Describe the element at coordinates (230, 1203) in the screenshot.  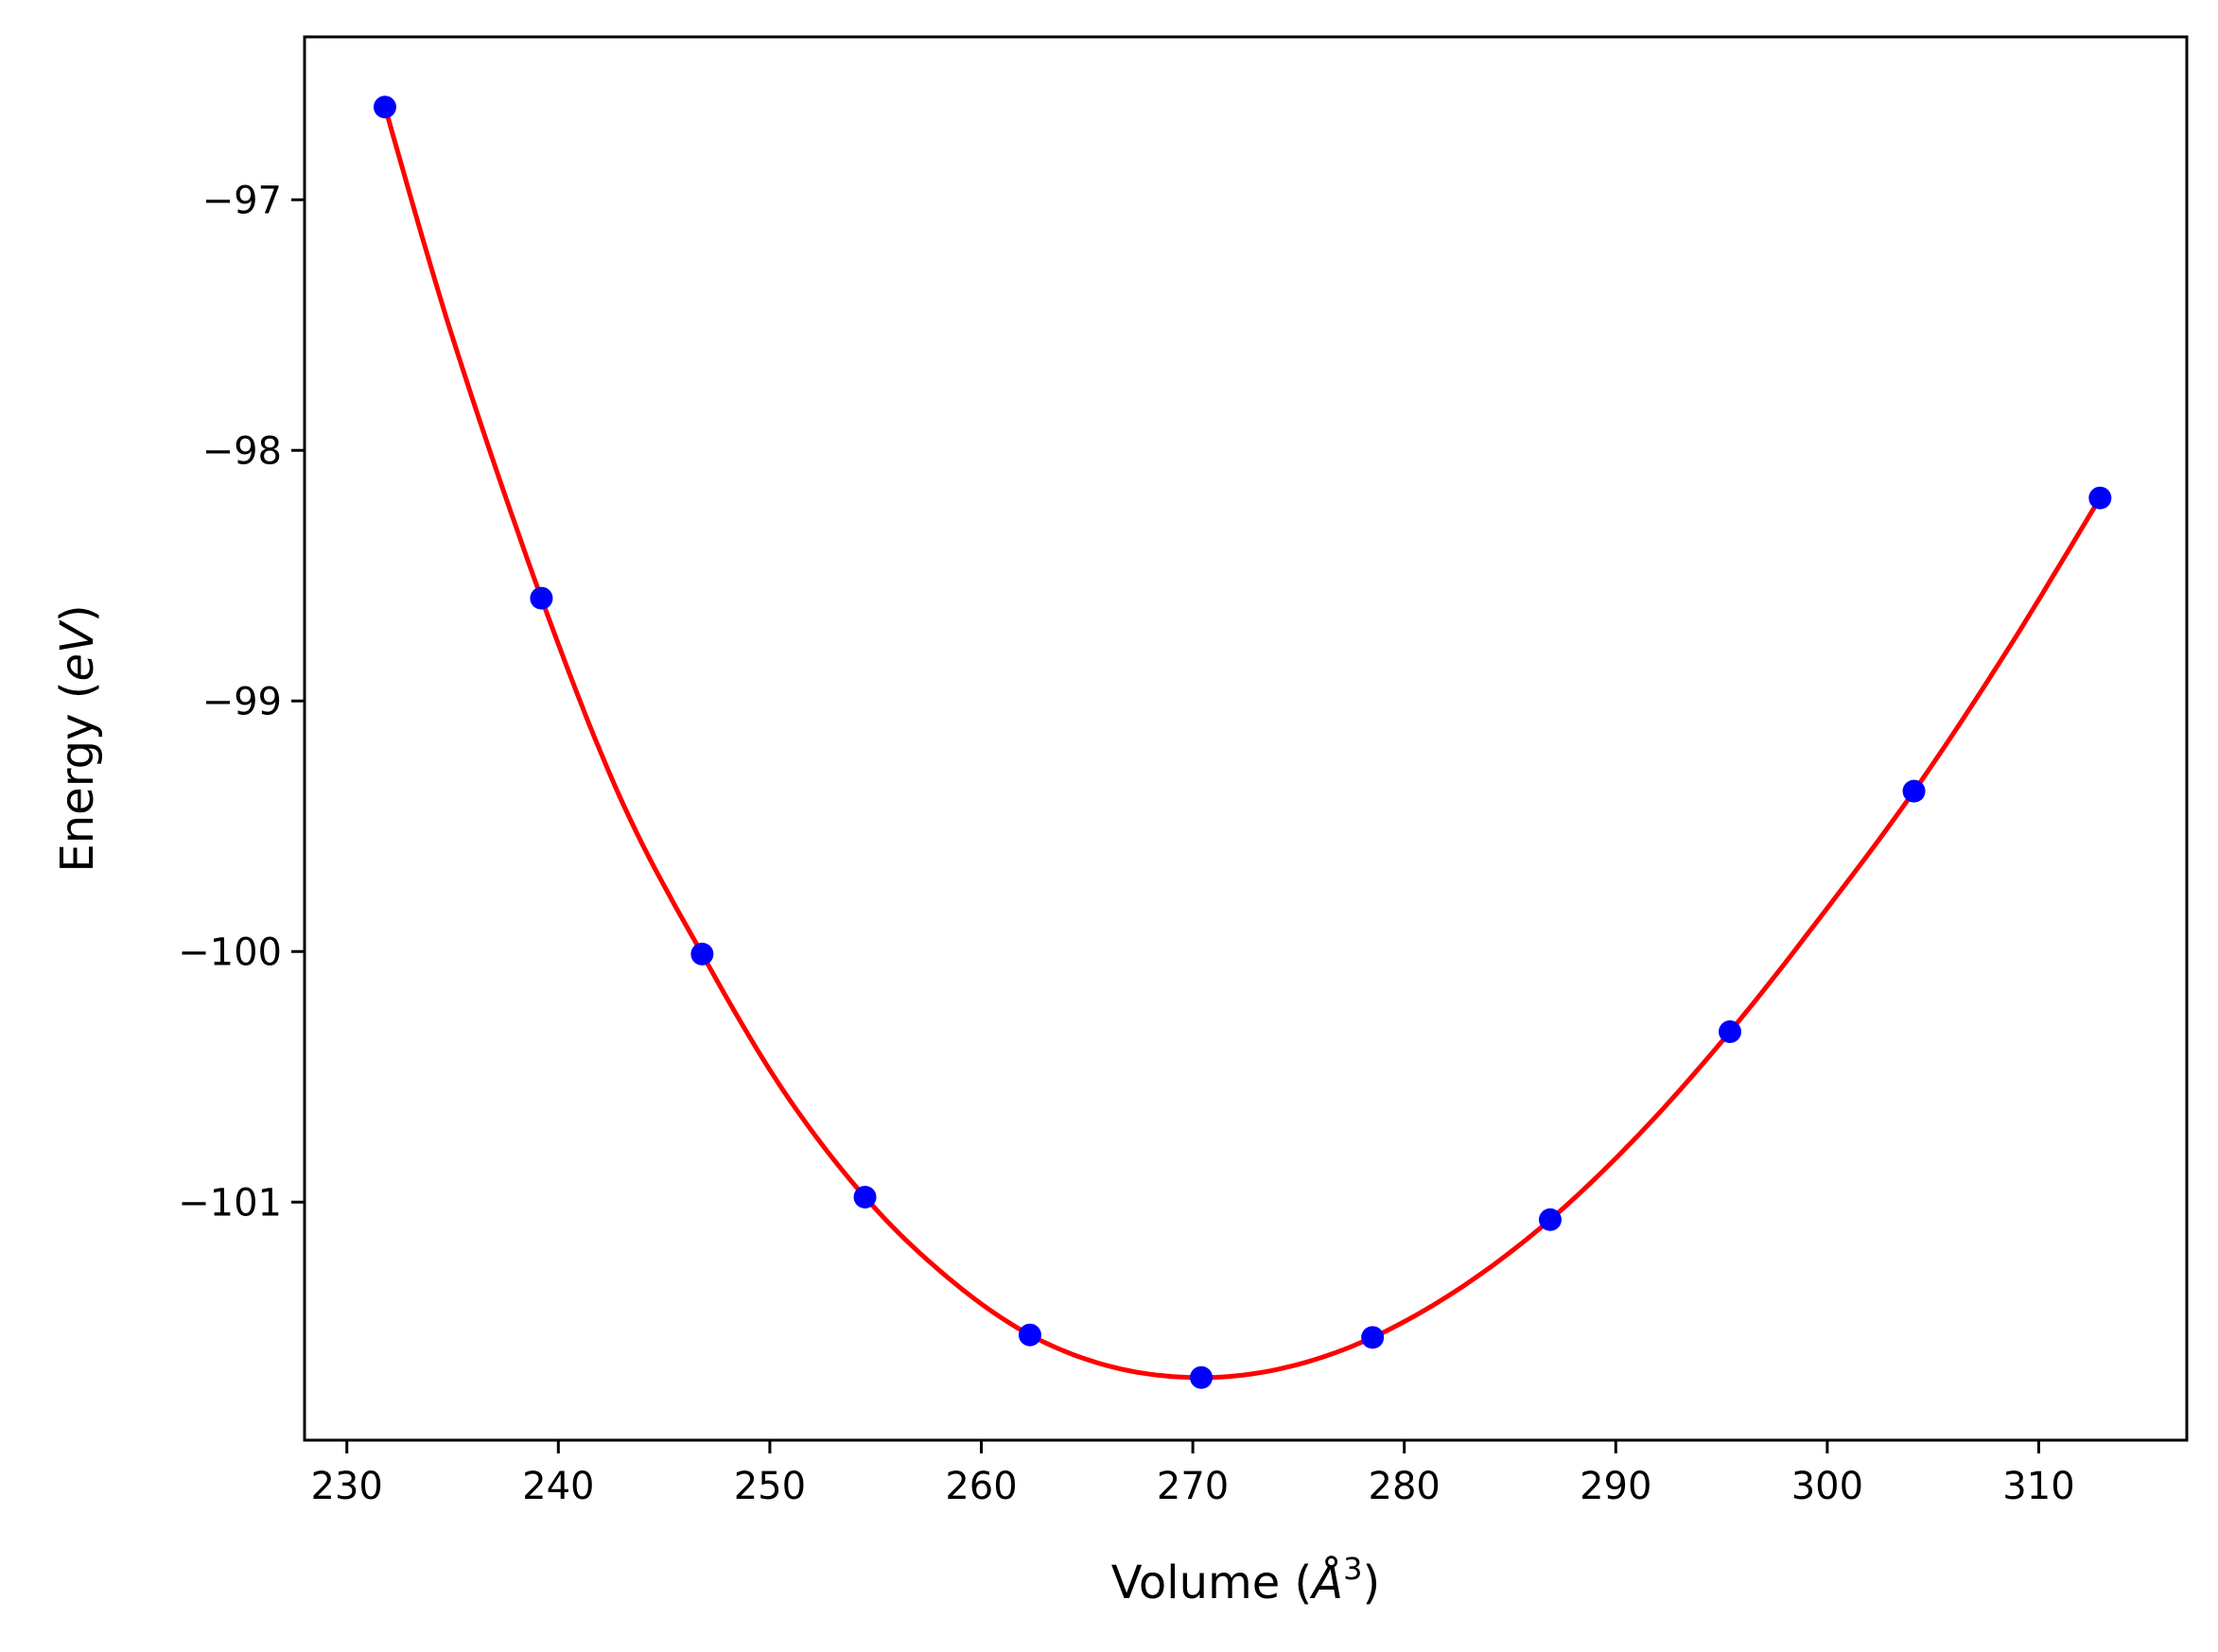
I see `y-tick-label: −101` at that location.